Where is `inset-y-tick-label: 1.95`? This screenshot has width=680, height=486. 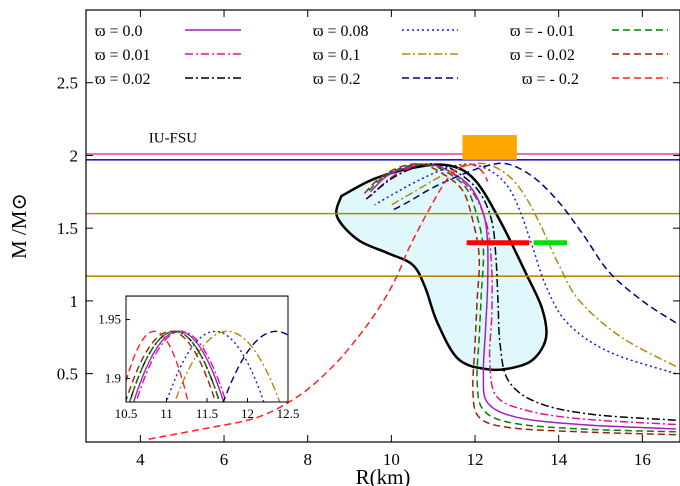 inset-y-tick-label: 1.95 is located at coordinates (109, 319).